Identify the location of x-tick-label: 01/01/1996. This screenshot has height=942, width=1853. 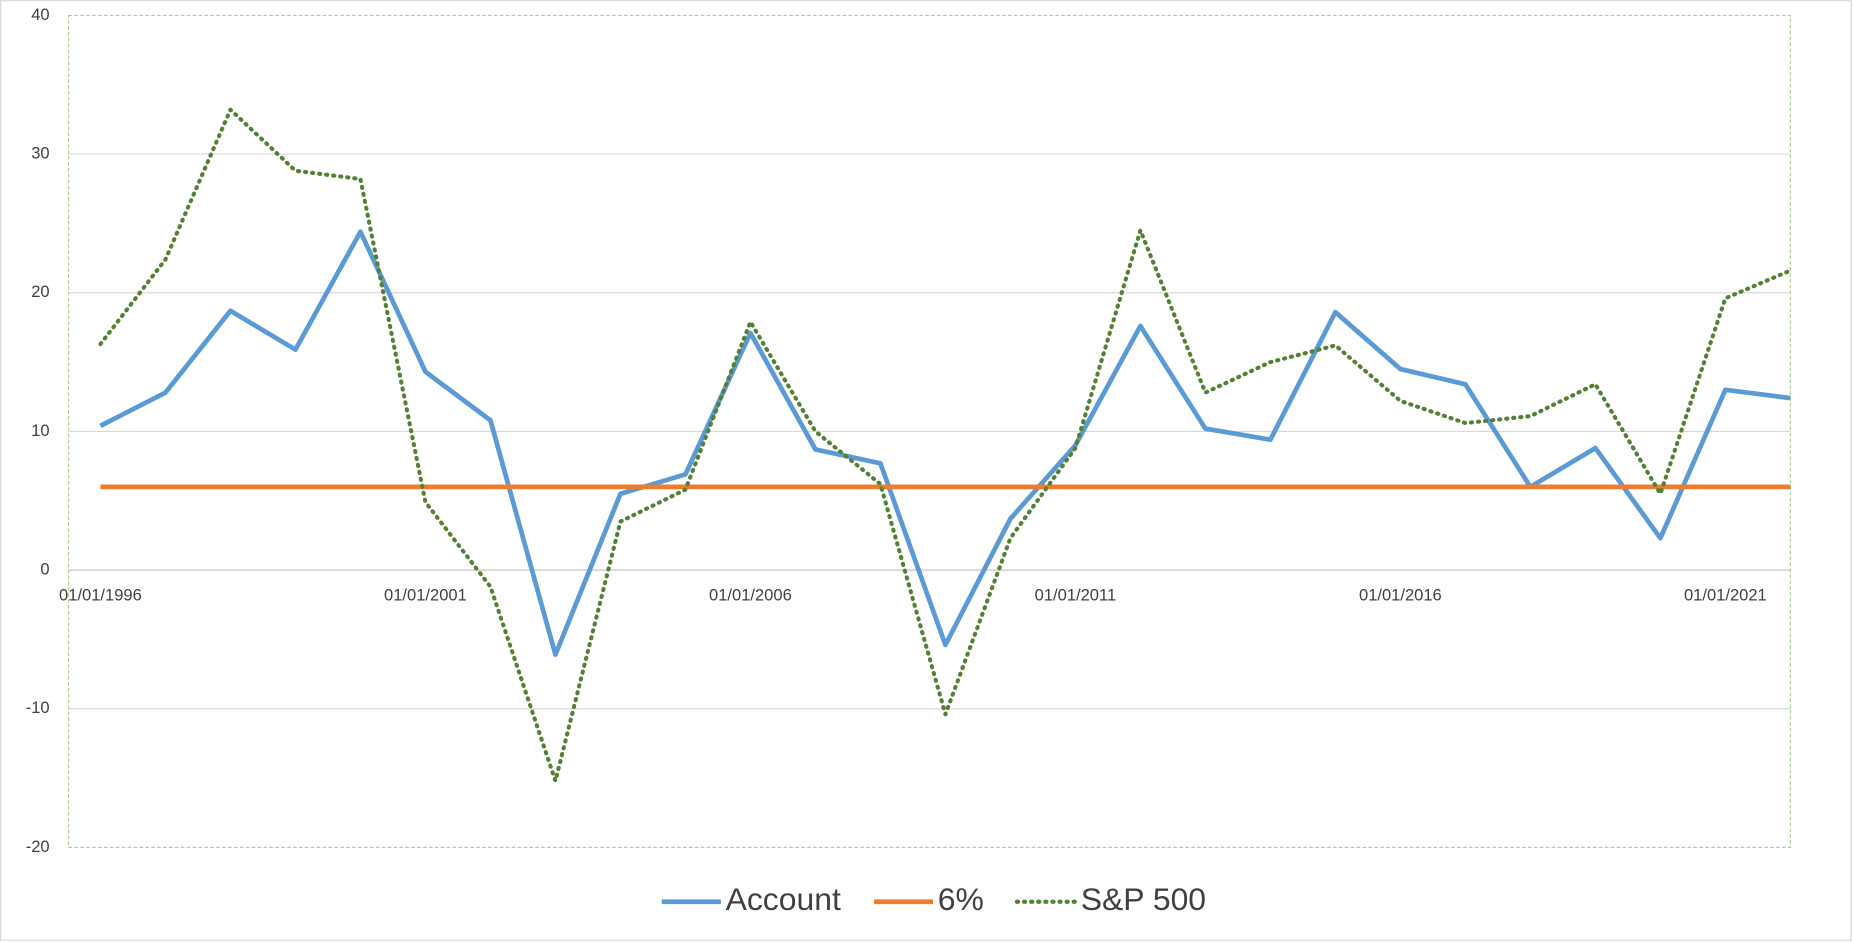
(100, 594).